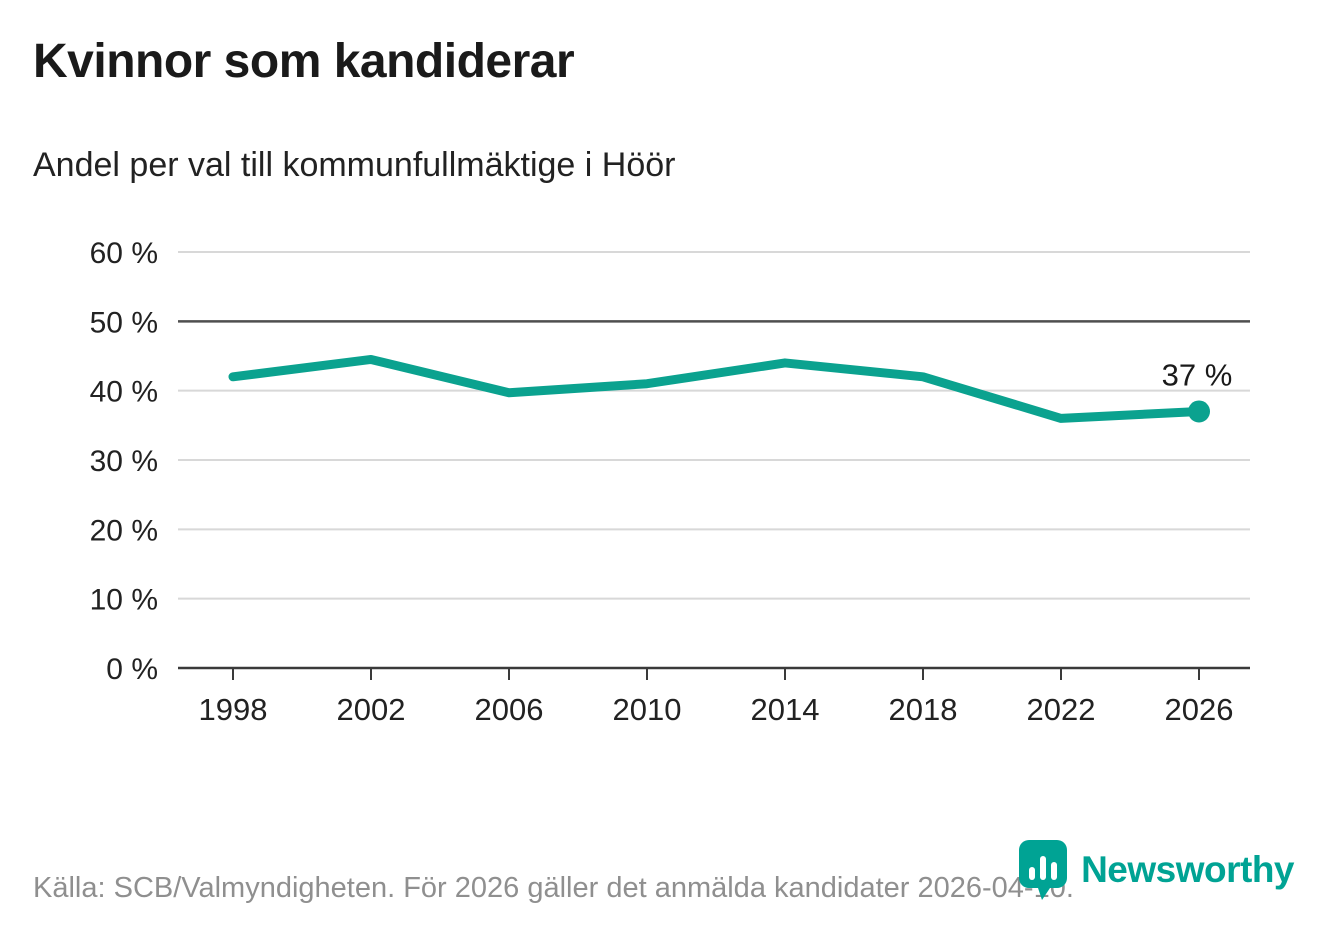 Image resolution: width=1322 pixels, height=939 pixels. What do you see at coordinates (647, 709) in the screenshot?
I see `x-tick-label: 2010` at bounding box center [647, 709].